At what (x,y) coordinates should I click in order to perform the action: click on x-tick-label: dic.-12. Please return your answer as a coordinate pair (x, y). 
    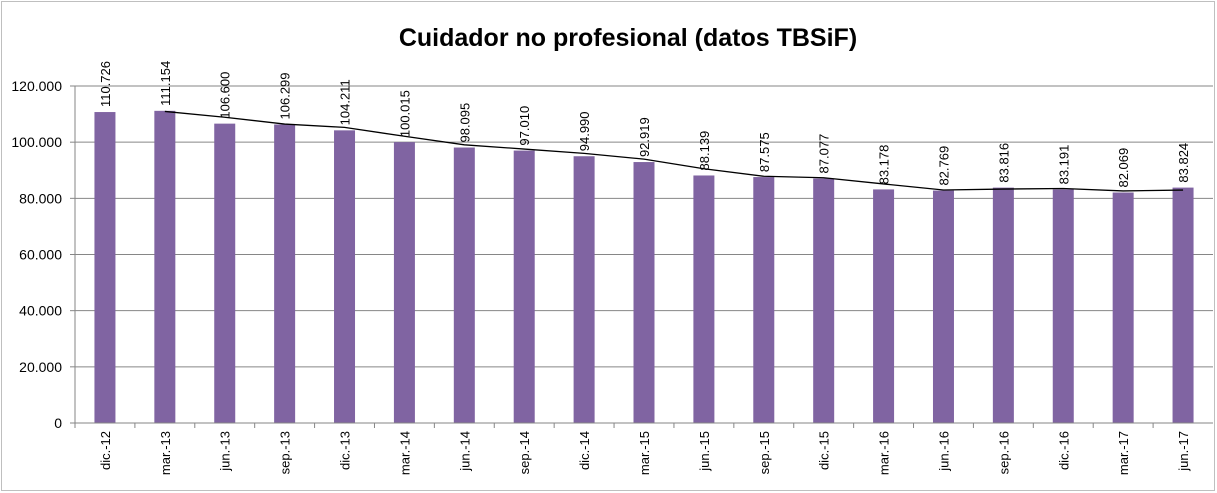
    Looking at the image, I should click on (105, 450).